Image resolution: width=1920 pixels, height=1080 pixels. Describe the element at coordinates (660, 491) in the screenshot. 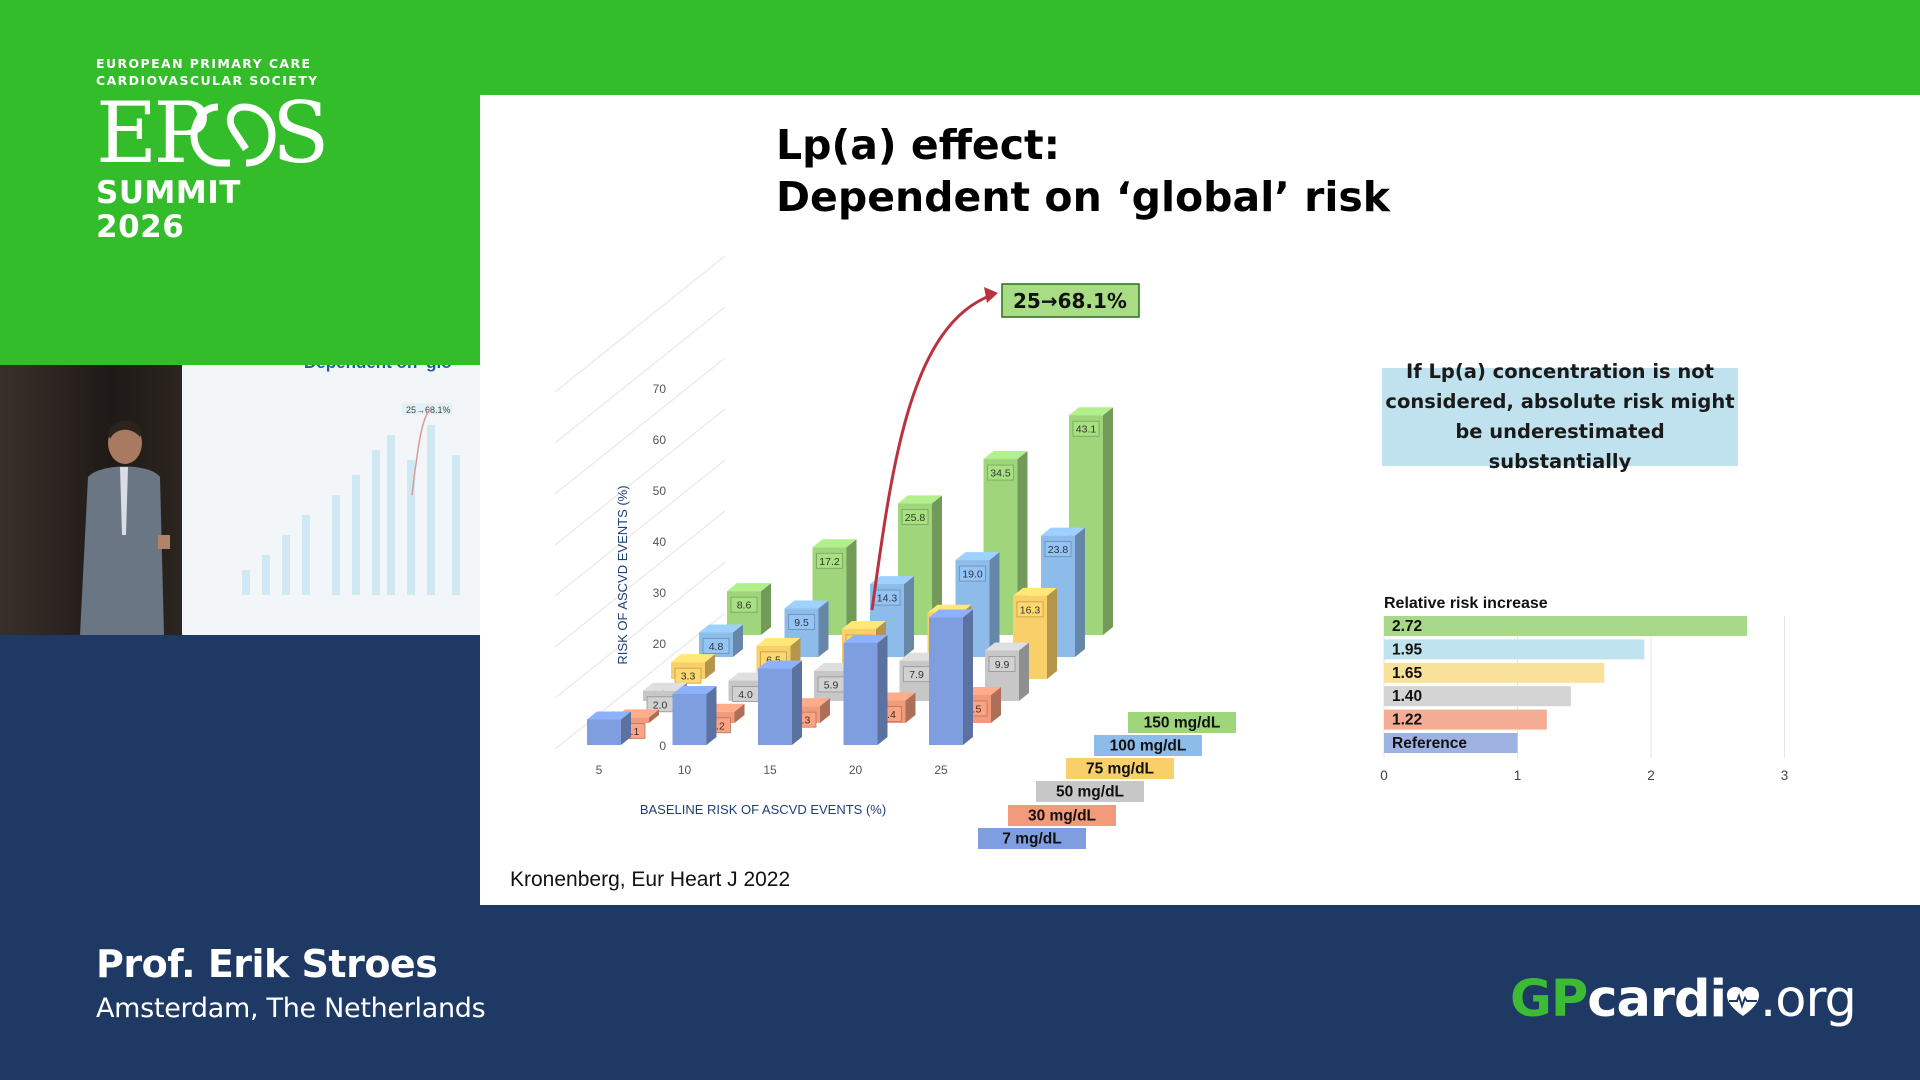

I see `y-tick-label: 50` at that location.